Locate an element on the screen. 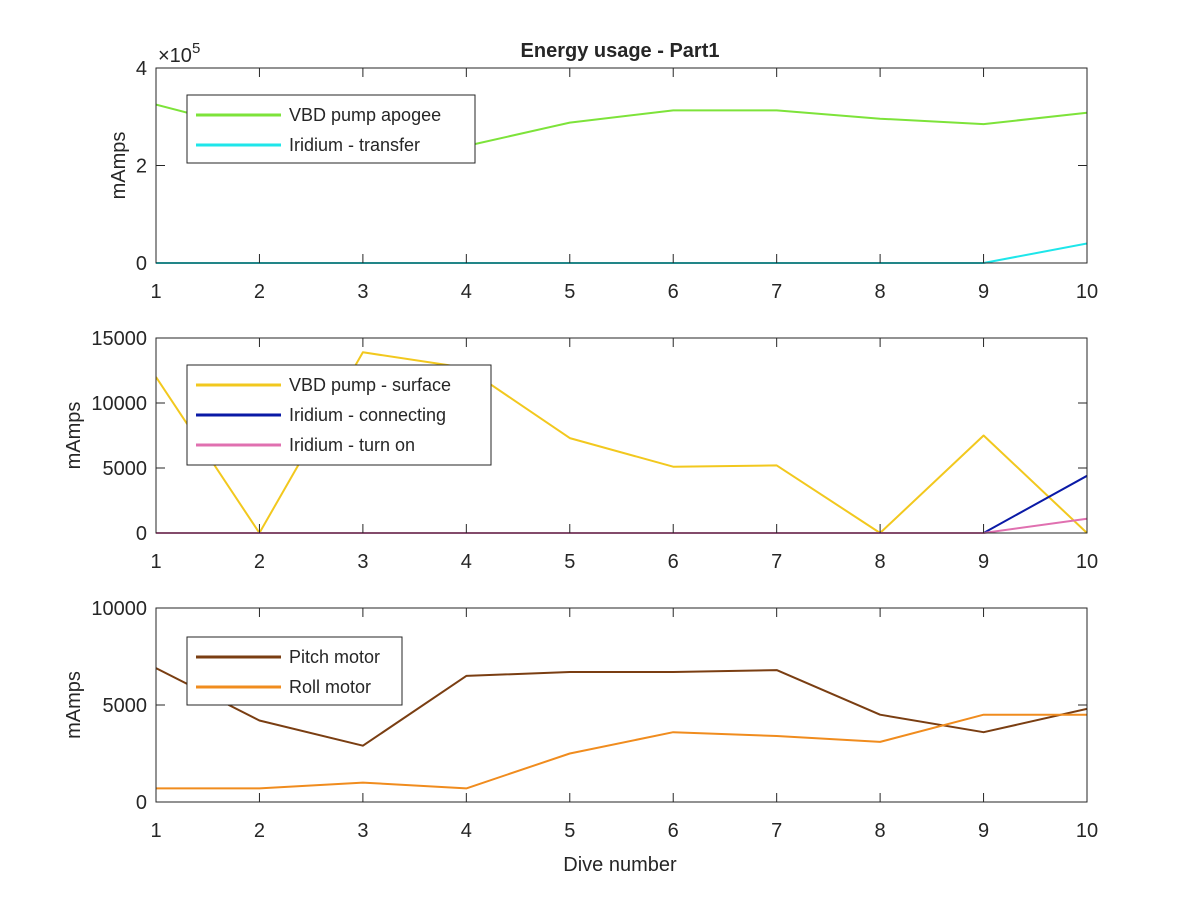 The height and width of the screenshot is (905, 1200). series-line-pitch-motor is located at coordinates (621, 707).